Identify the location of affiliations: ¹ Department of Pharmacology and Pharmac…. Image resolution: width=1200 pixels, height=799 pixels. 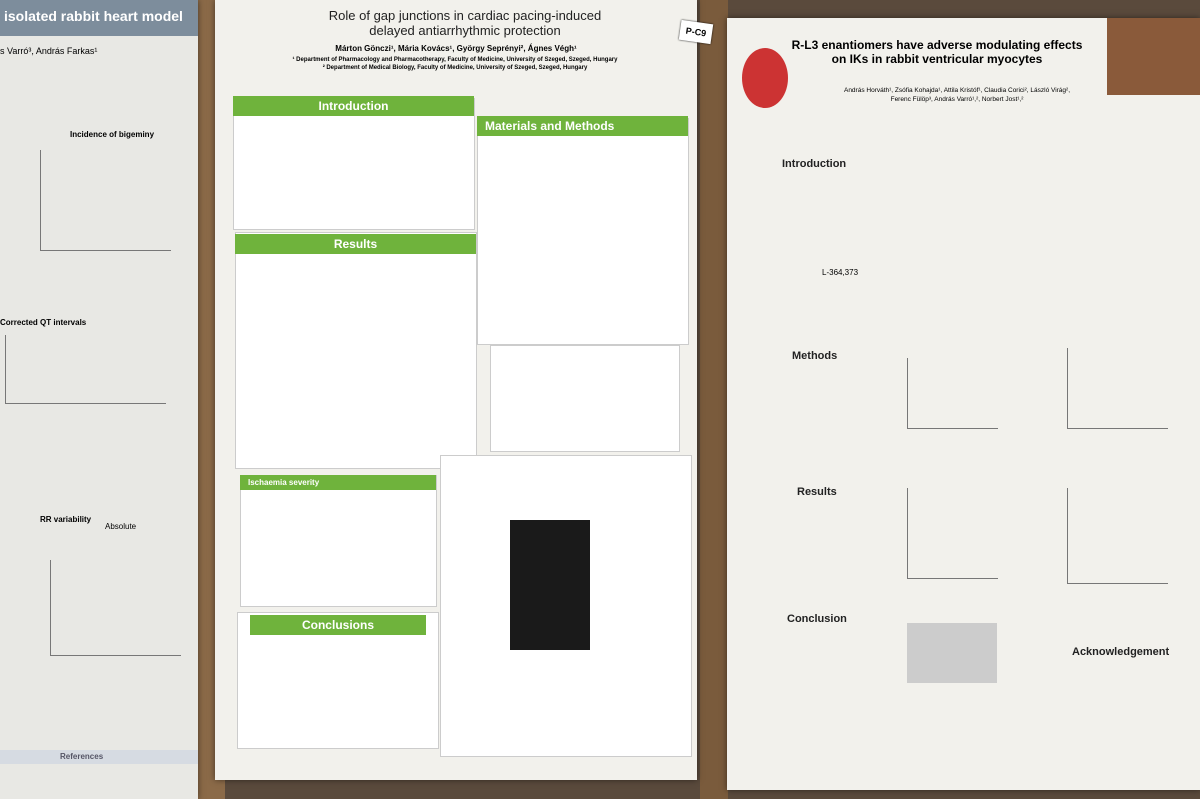
(455, 64).